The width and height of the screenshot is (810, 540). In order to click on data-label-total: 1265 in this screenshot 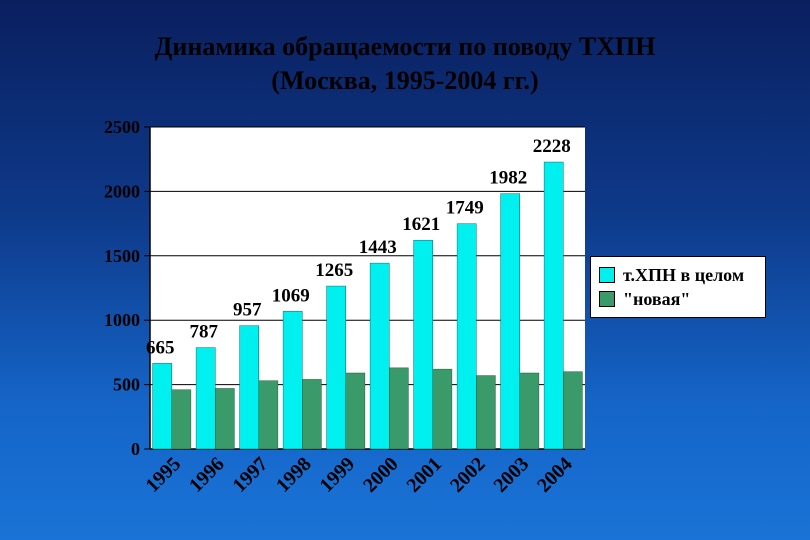, I will do `click(334, 270)`.